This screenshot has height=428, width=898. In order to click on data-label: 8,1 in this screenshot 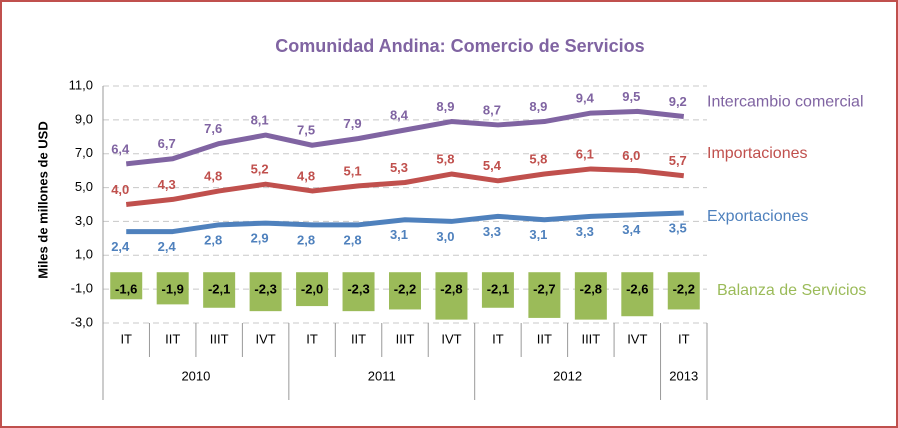, I will do `click(260, 120)`.